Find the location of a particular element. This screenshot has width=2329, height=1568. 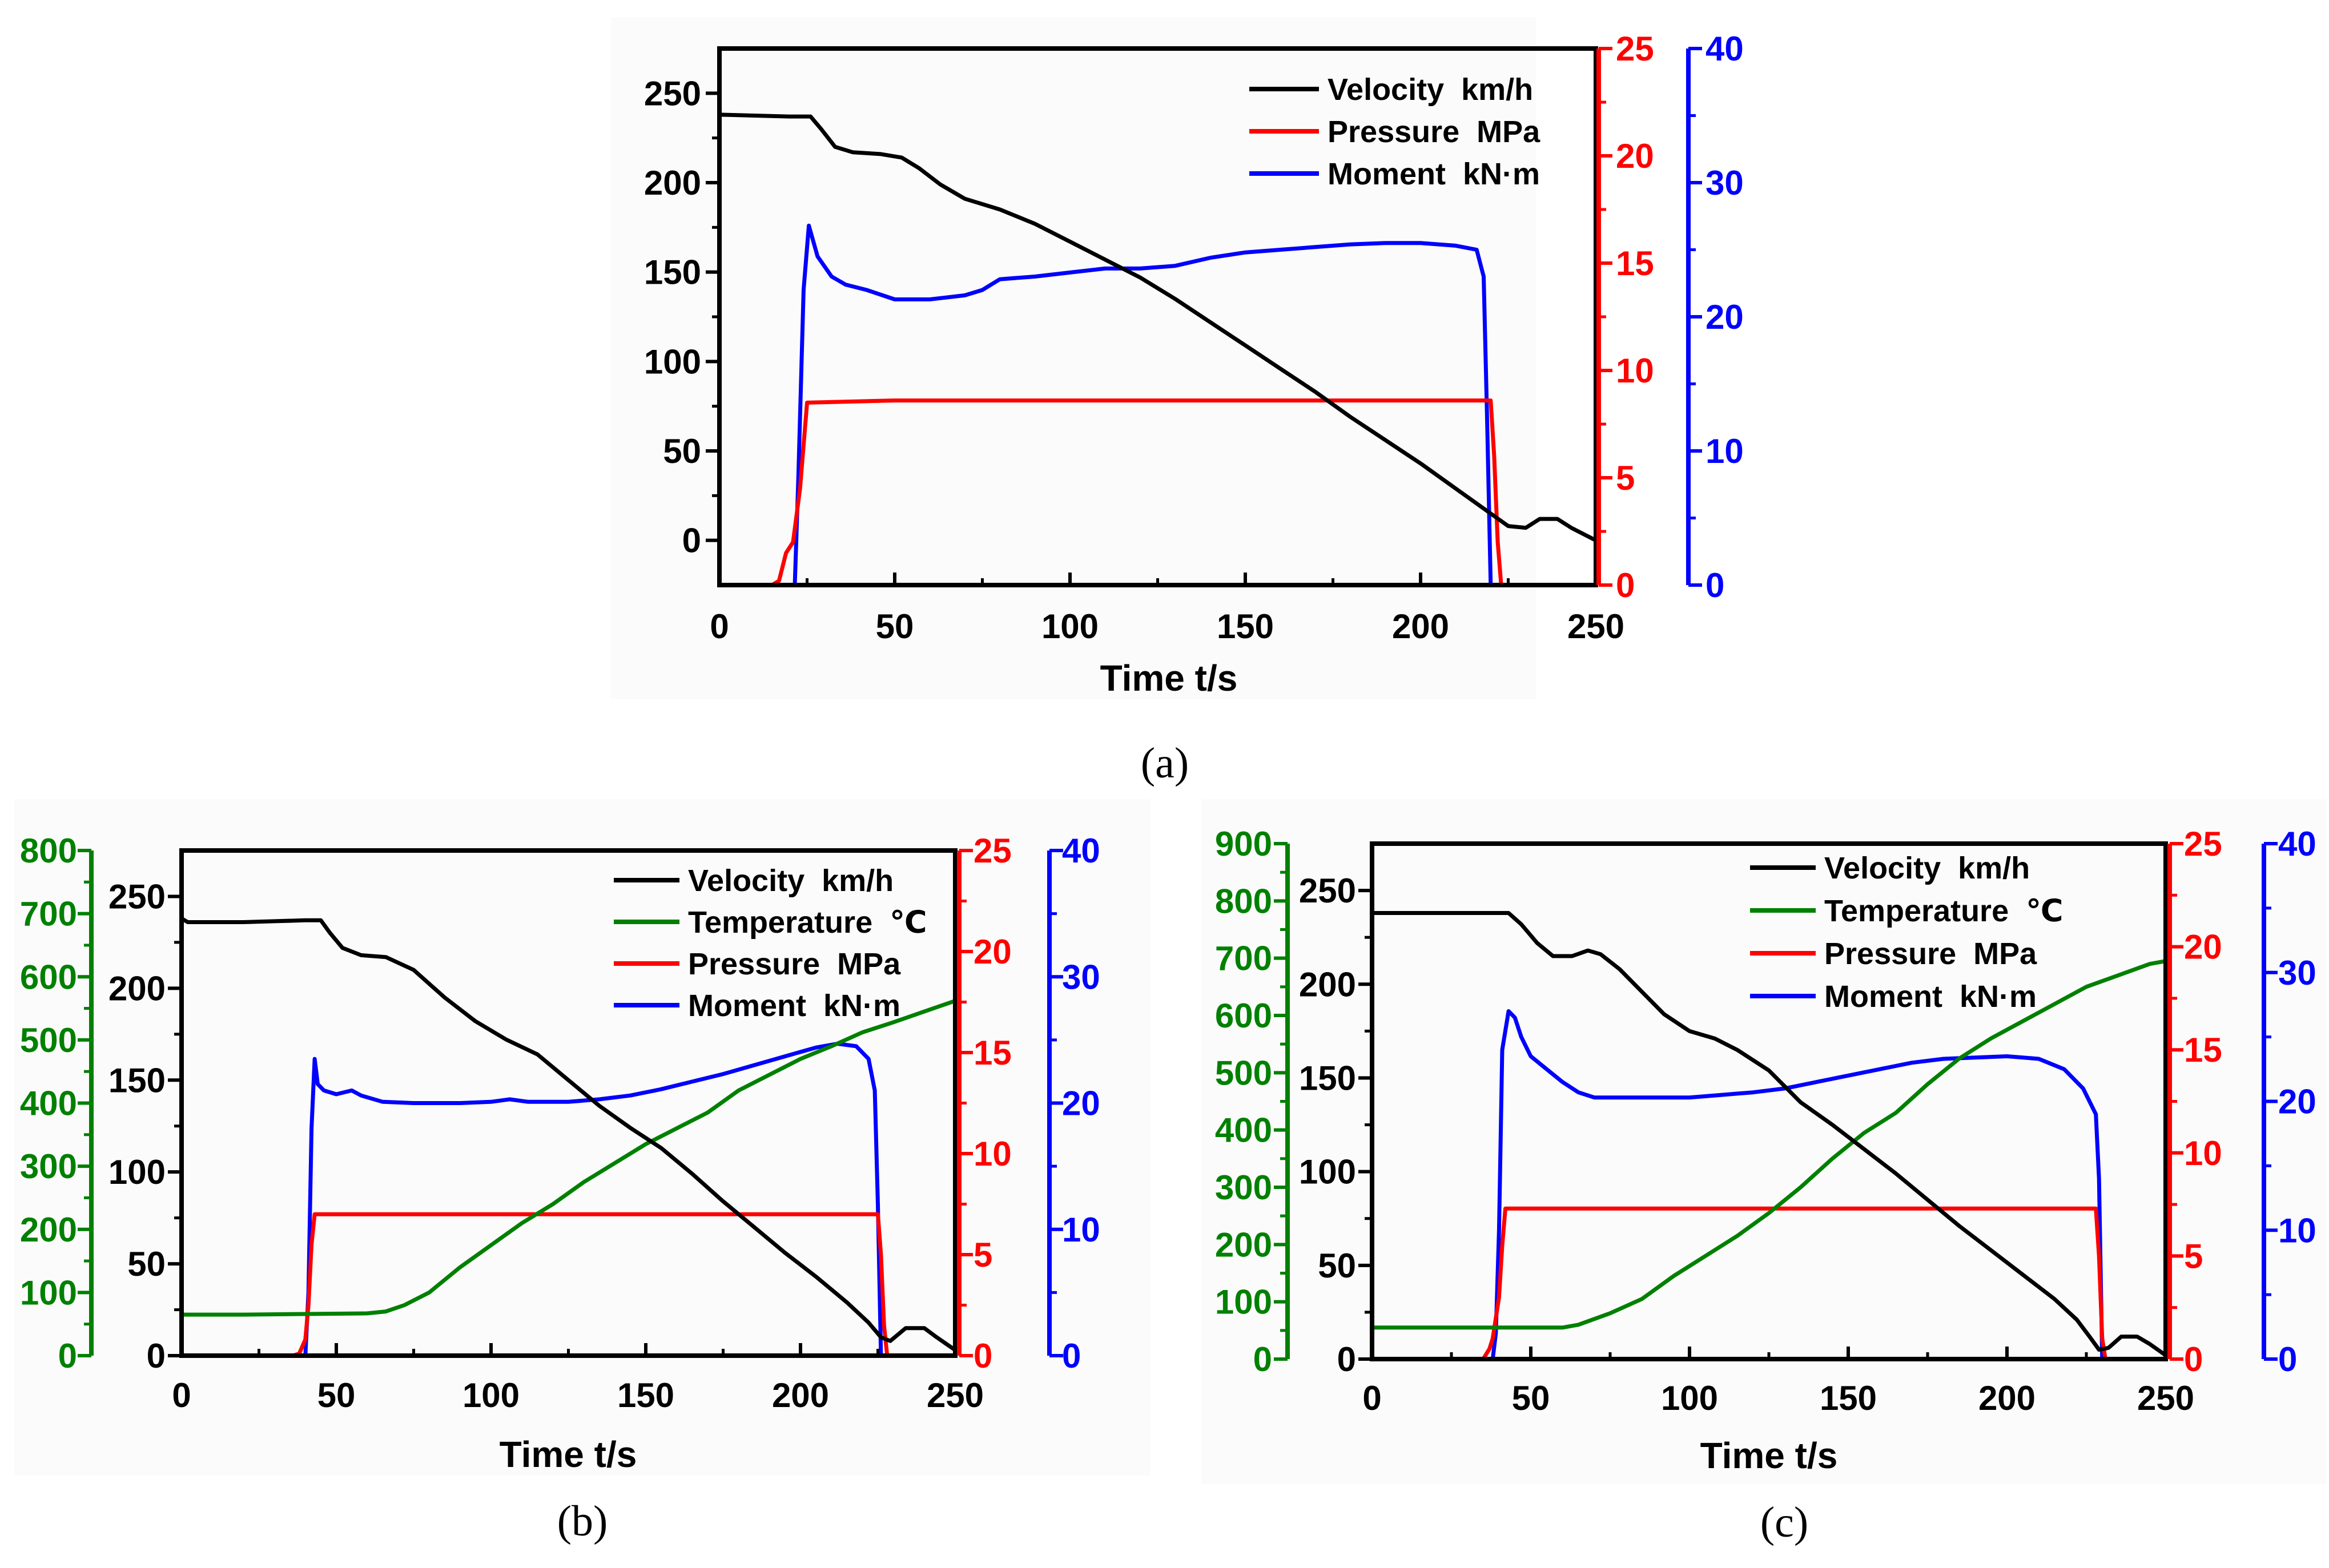

panel-b-x-tick-label: 100 is located at coordinates (491, 1395).